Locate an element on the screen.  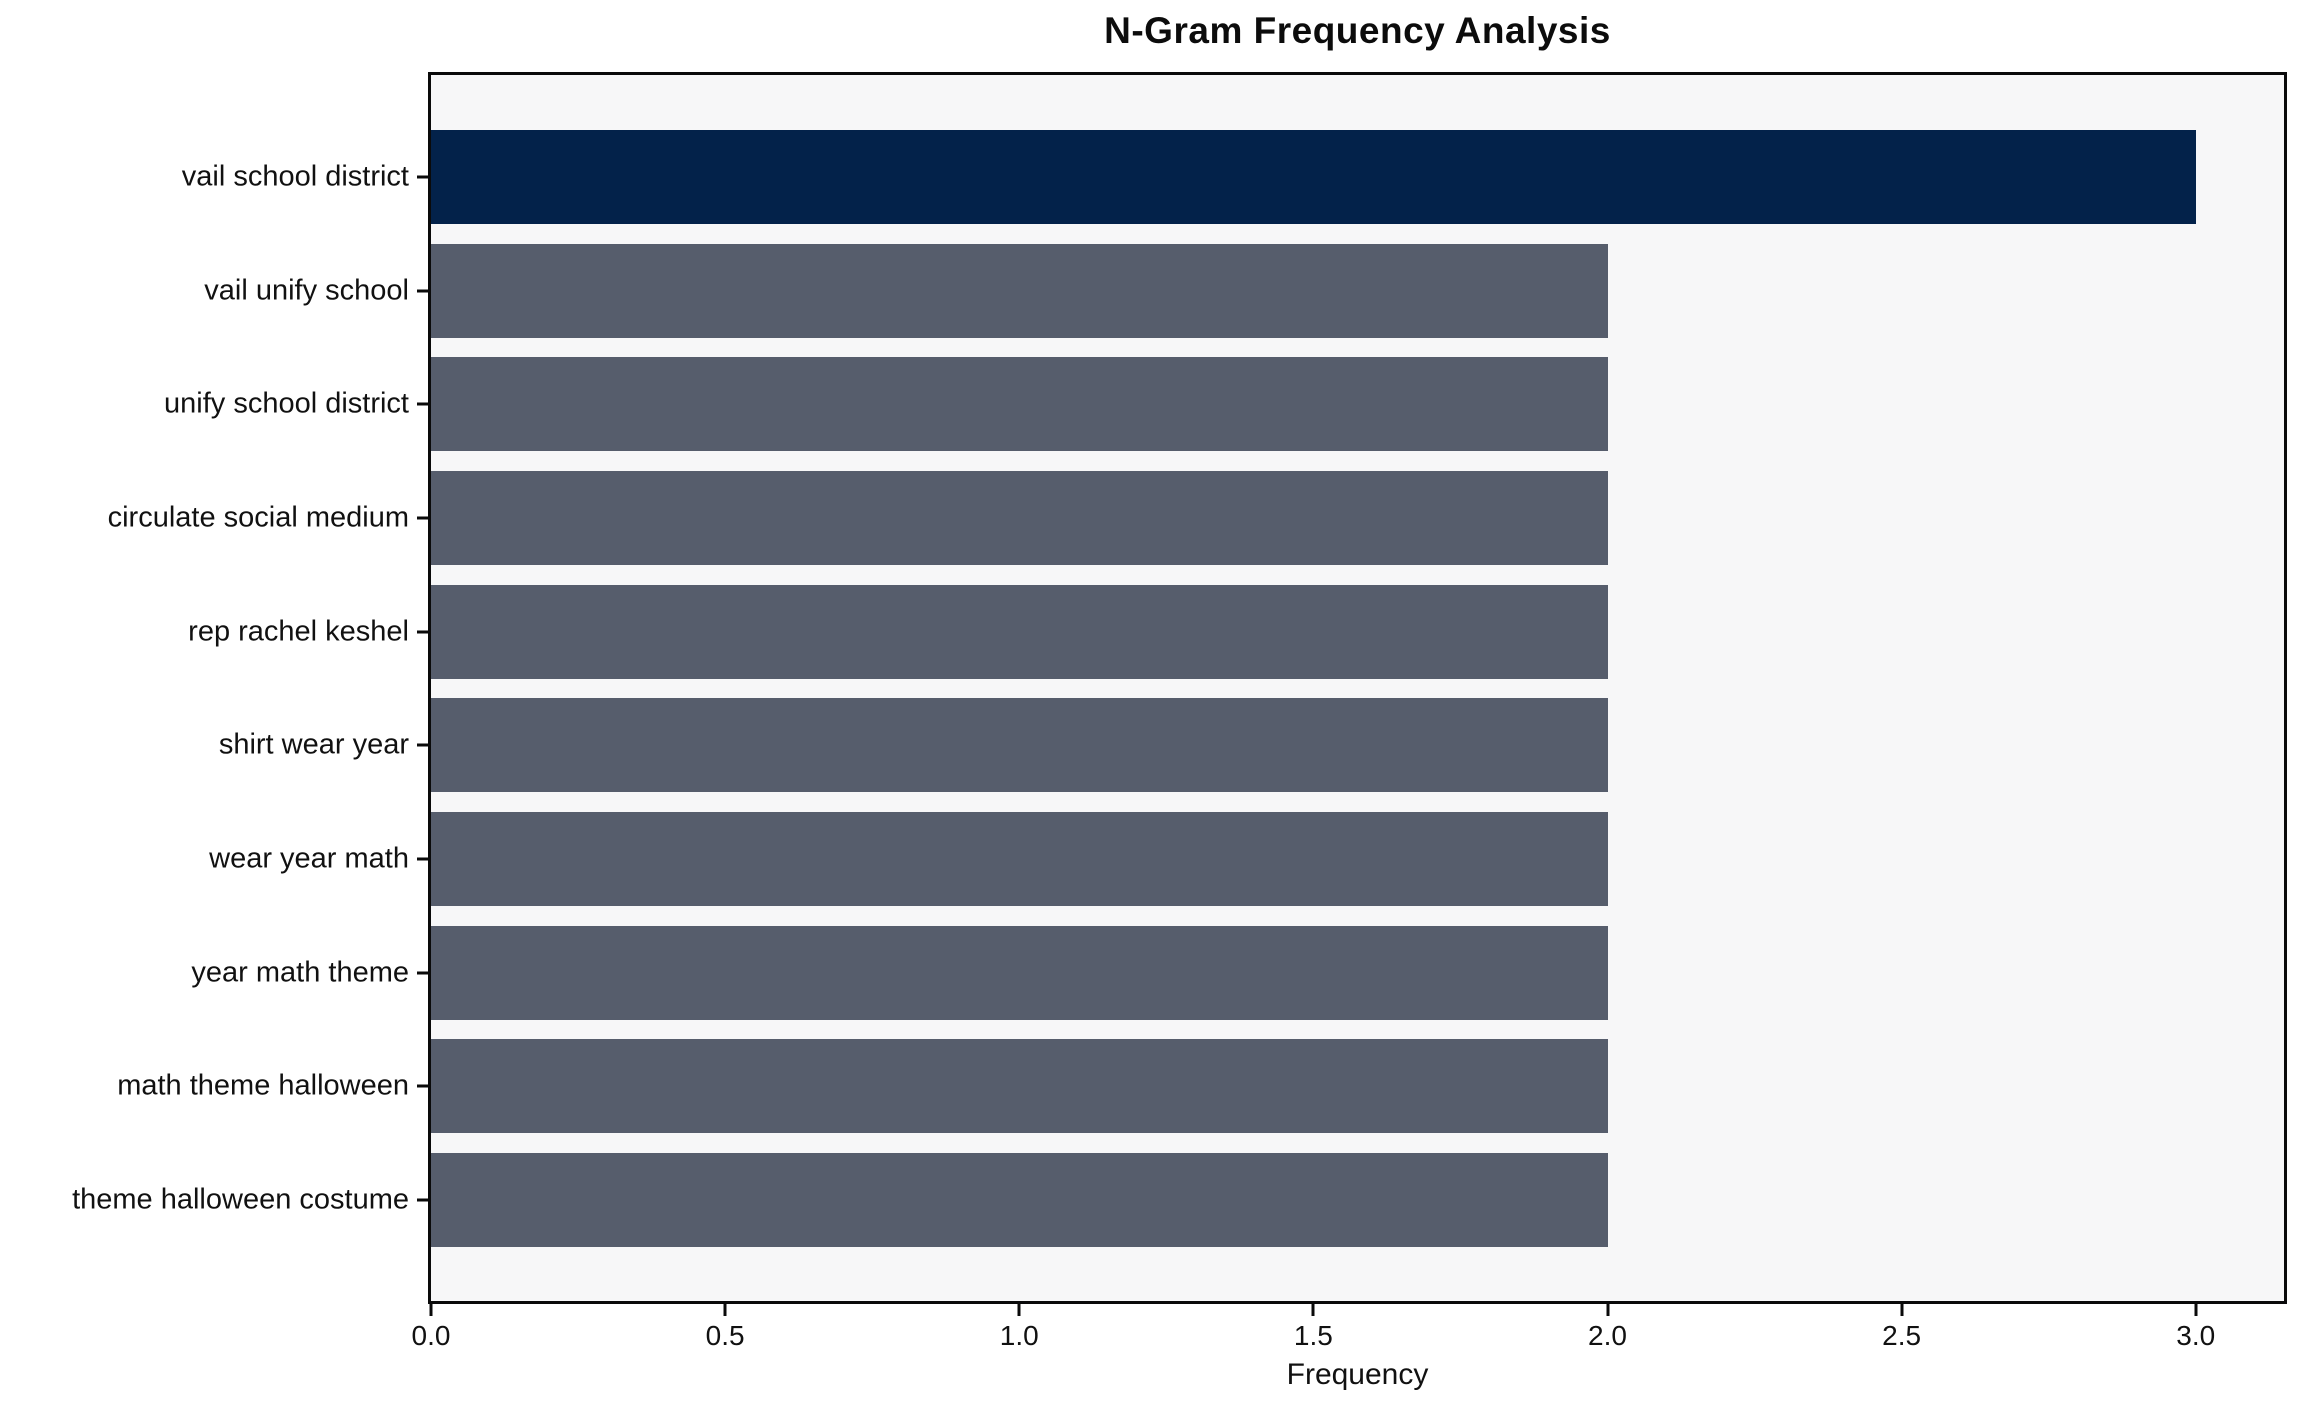
y-axis-label: math theme halloween is located at coordinates (263, 1085).